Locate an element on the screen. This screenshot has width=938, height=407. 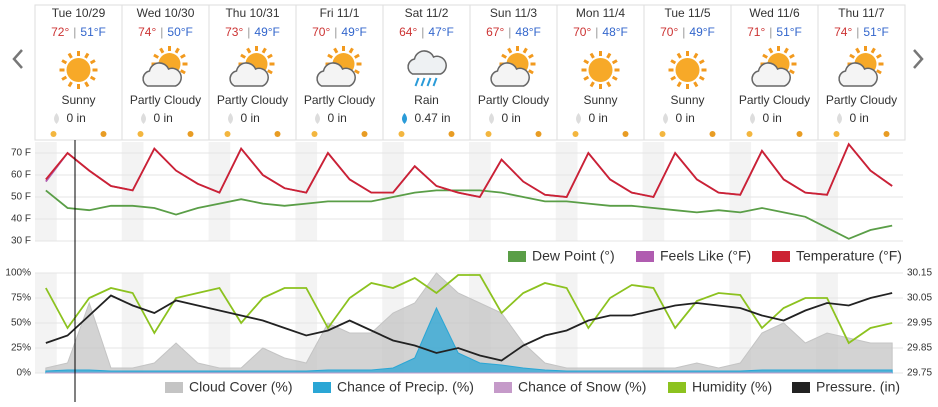
day-name: Tue 11/5 is located at coordinates (687, 13).